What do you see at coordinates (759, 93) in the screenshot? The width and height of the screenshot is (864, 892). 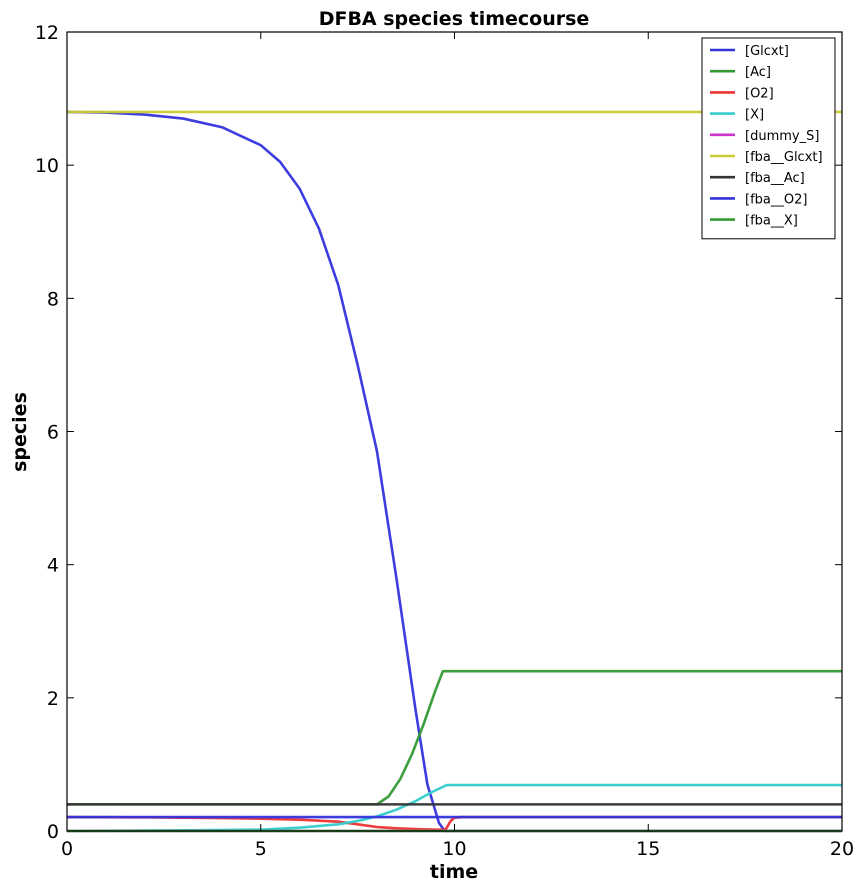 I see `legend-label-o2: [O2]` at bounding box center [759, 93].